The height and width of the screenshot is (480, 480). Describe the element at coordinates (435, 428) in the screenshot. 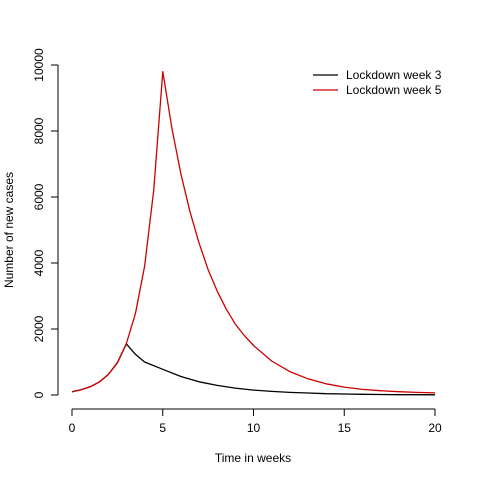

I see `x-tick-label: 20` at that location.